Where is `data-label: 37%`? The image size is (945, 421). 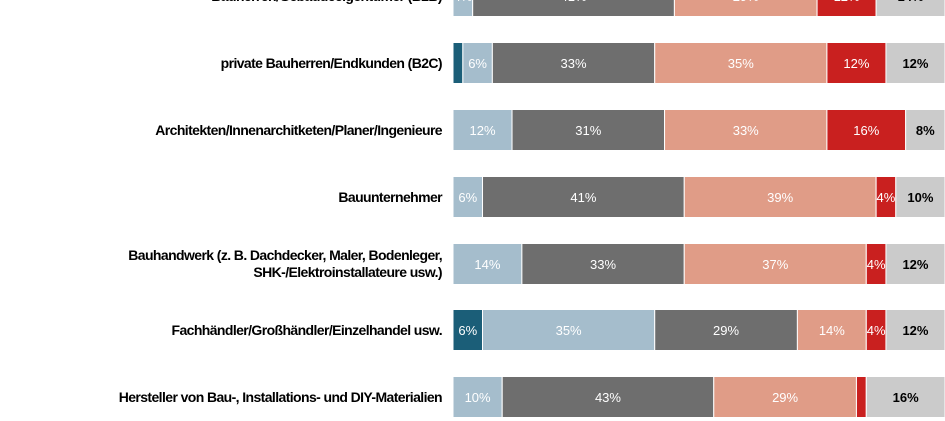 data-label: 37% is located at coordinates (775, 264).